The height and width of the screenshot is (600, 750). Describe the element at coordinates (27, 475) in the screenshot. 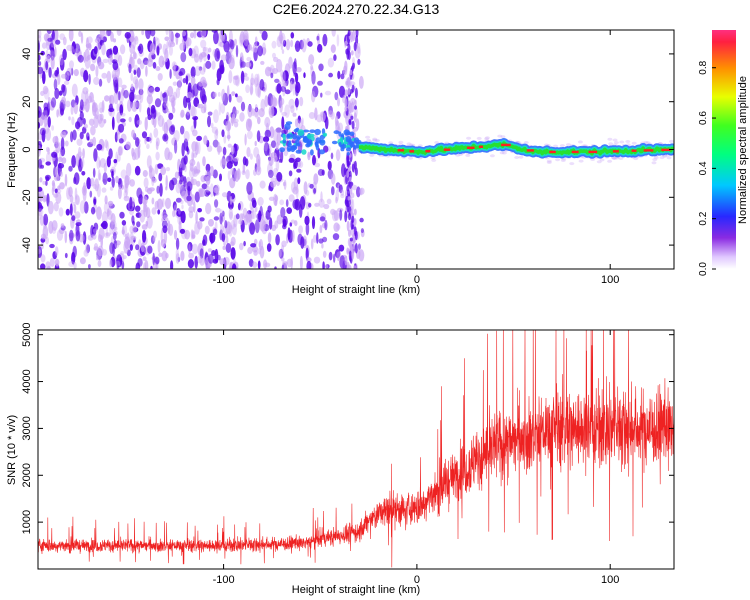

I see `y-tick-label: 2000` at that location.